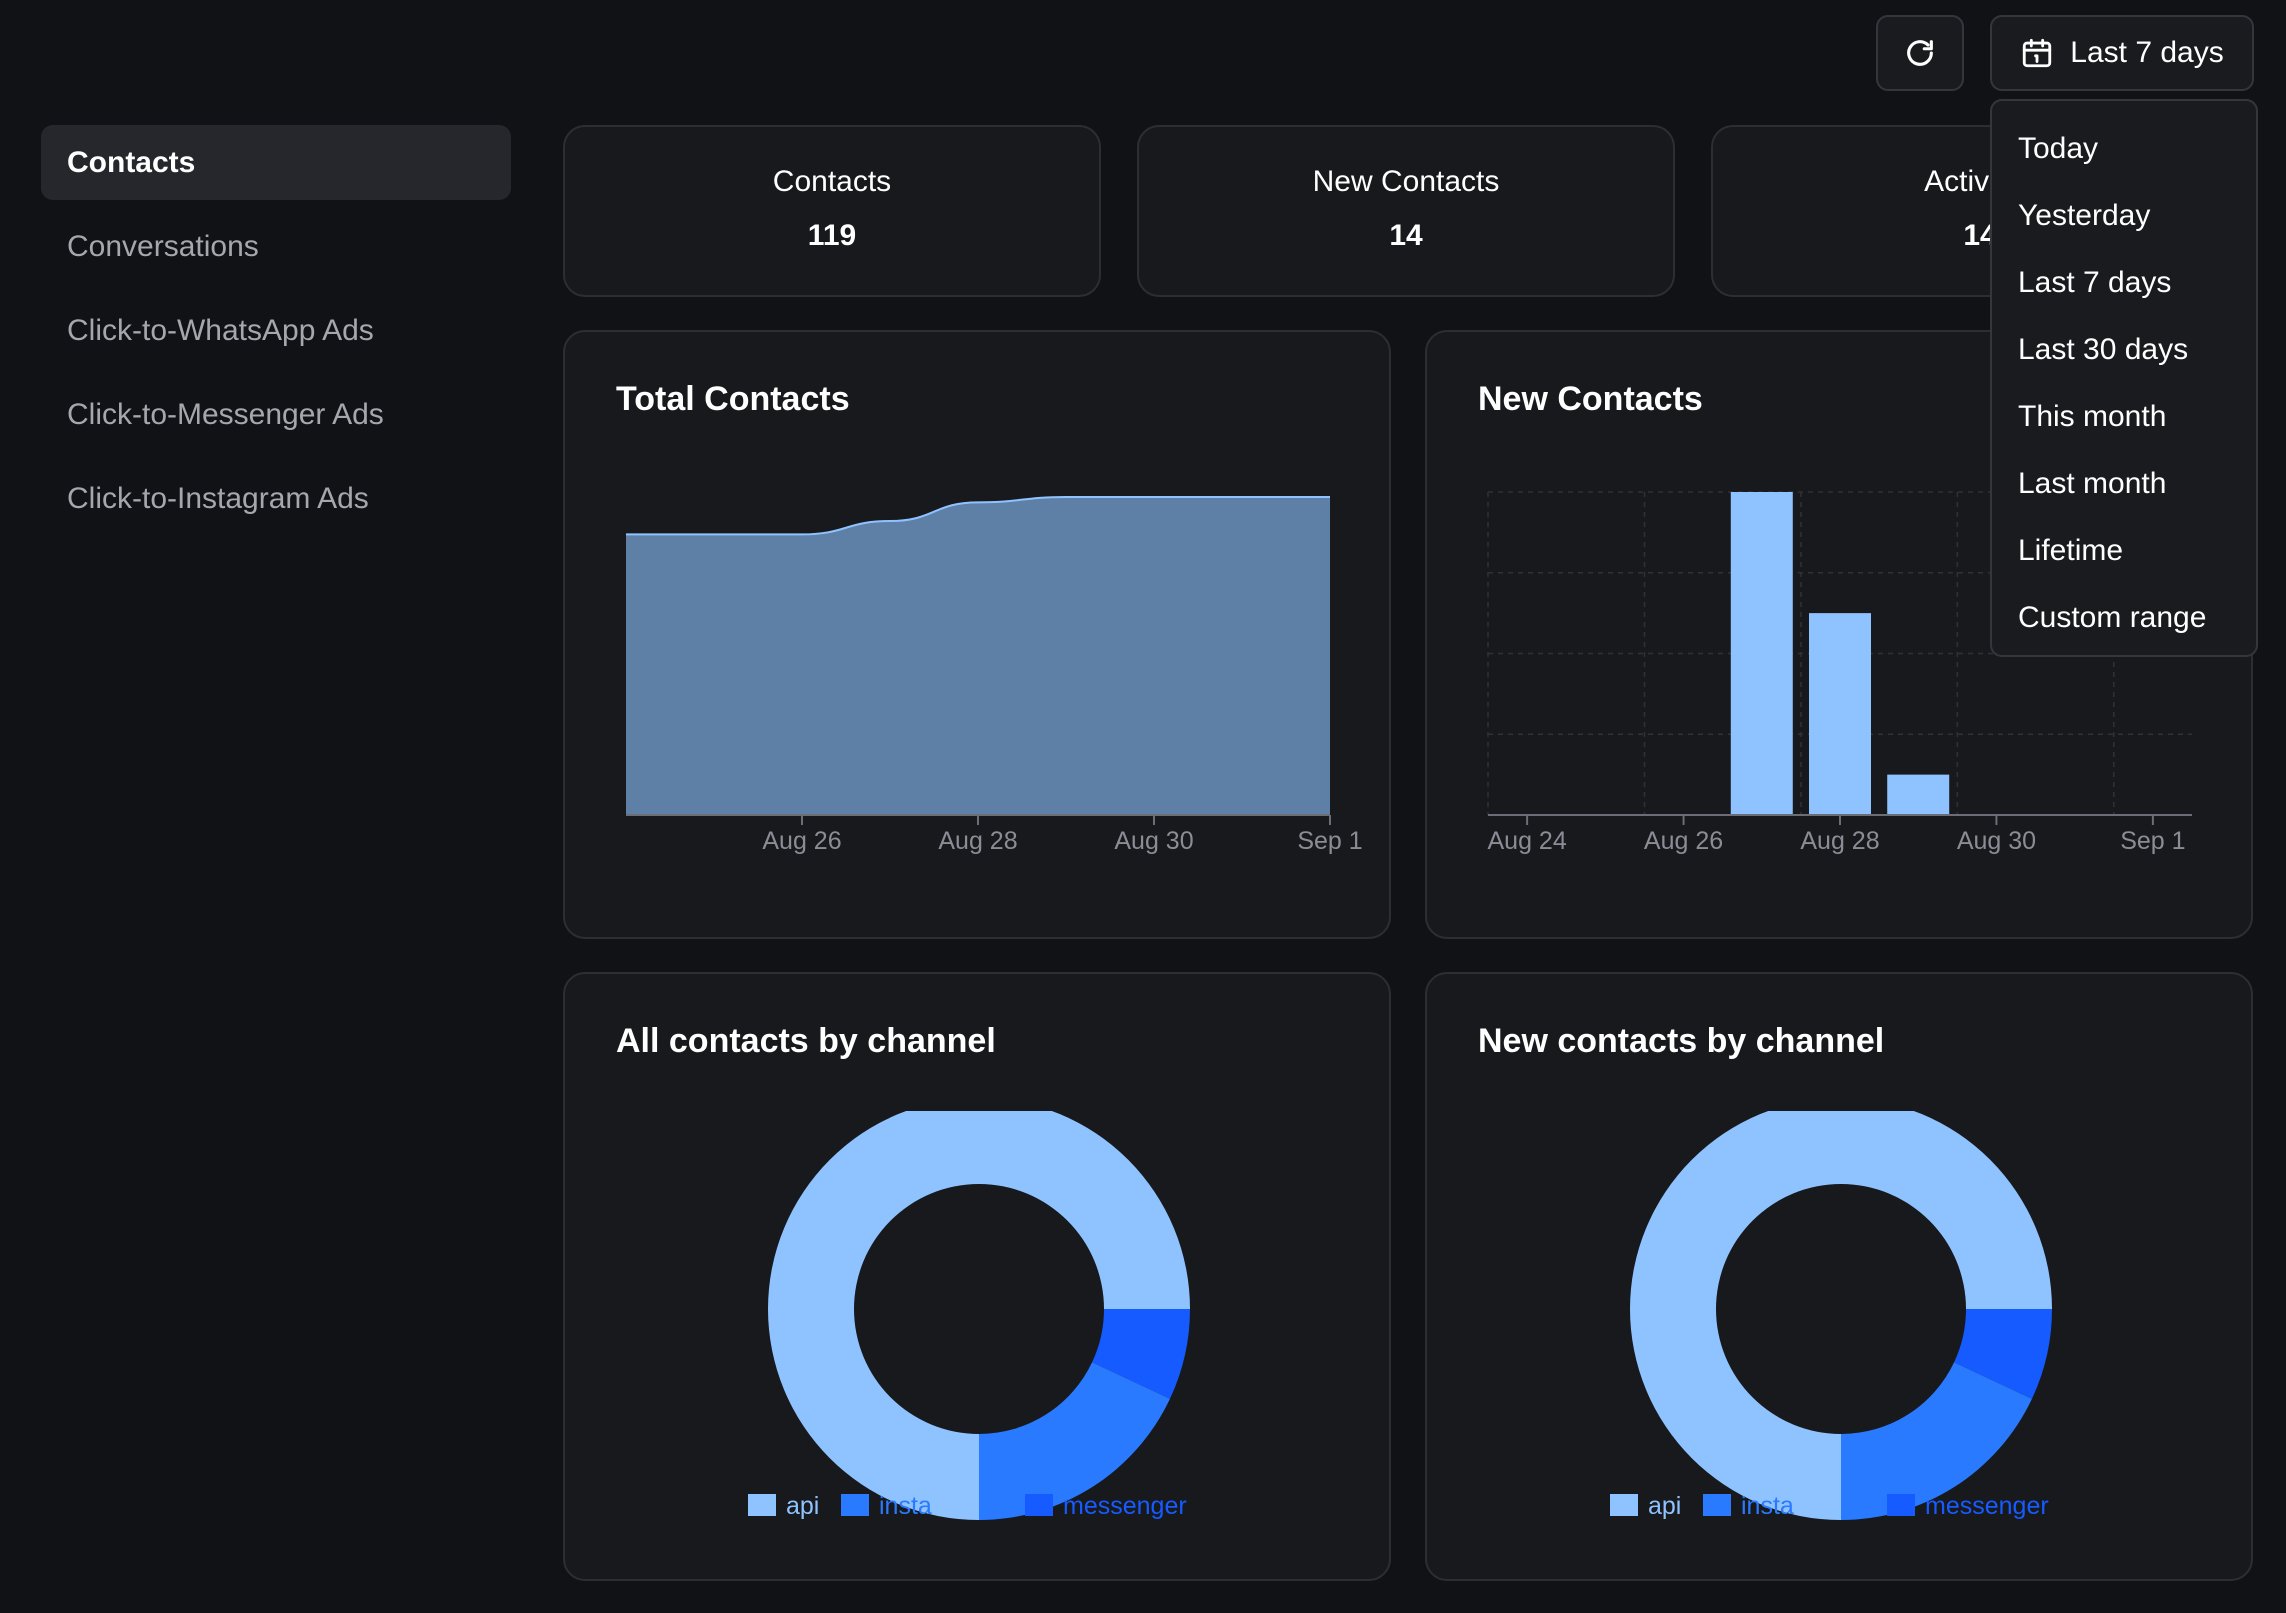 The image size is (2286, 1613). Describe the element at coordinates (1406, 181) in the screenshot. I see `stat-label: New Contacts` at that location.